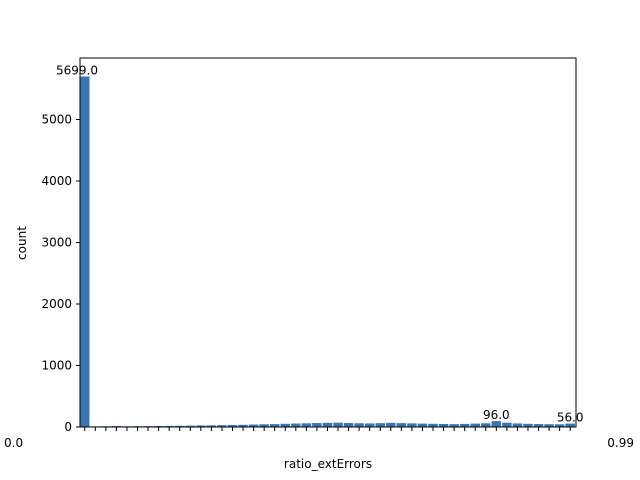  I want to click on bar-value-label: 96.0, so click(496, 415).